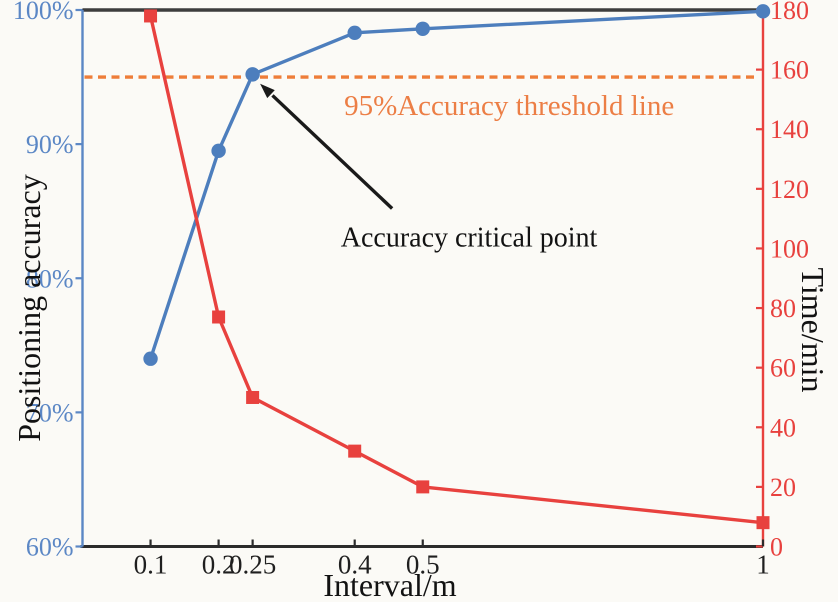 The height and width of the screenshot is (602, 838). I want to click on left-axis-tick-label: 90%, so click(50, 144).